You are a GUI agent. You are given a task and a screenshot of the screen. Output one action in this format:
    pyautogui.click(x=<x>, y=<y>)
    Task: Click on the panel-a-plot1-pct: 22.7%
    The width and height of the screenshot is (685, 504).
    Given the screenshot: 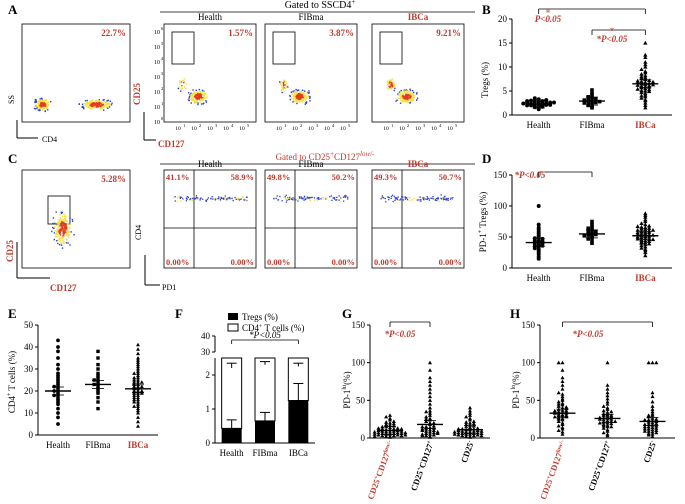 What is the action you would take?
    pyautogui.click(x=113, y=33)
    